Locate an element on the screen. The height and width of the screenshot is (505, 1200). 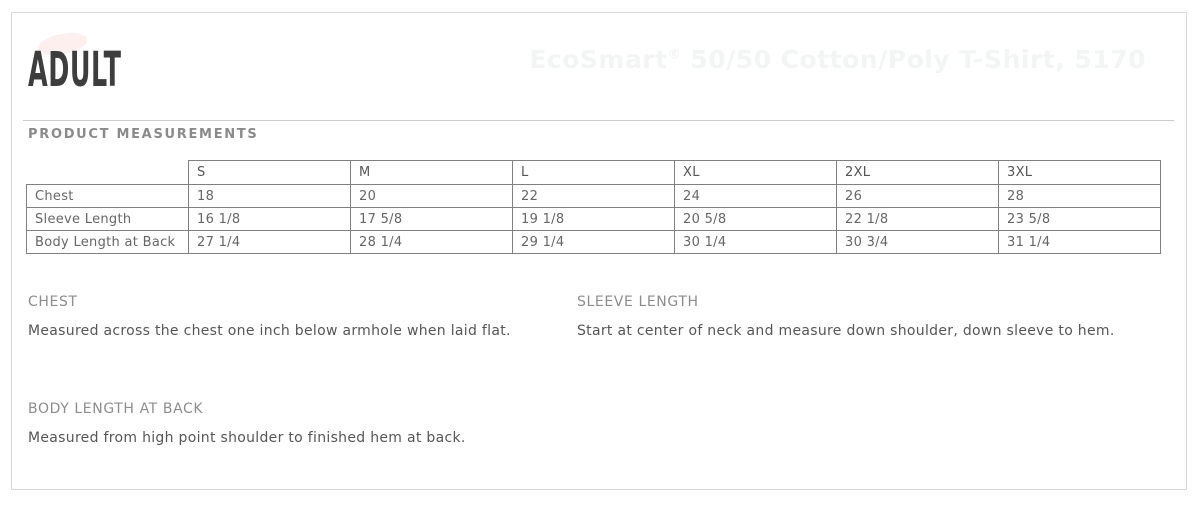
size-column-header: S is located at coordinates (269, 172).